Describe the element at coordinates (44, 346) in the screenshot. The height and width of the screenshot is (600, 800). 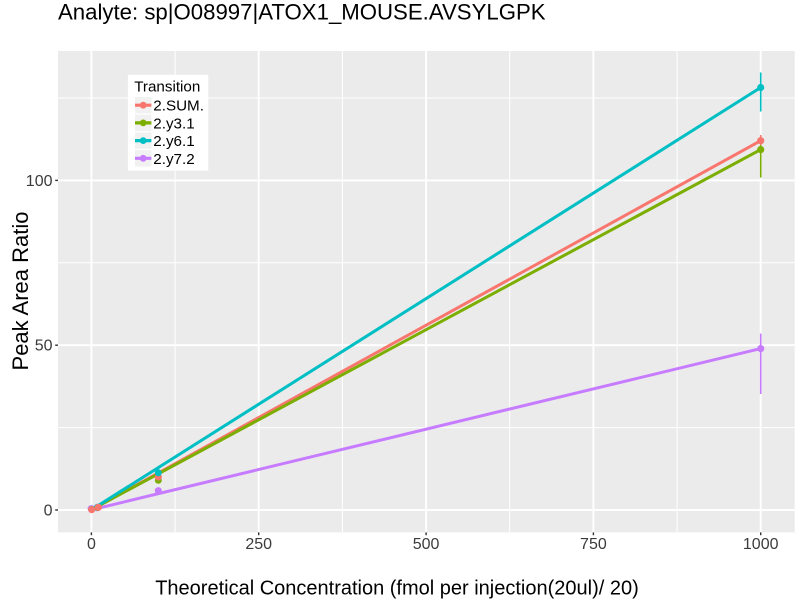
I see `svg-text: 50` at that location.